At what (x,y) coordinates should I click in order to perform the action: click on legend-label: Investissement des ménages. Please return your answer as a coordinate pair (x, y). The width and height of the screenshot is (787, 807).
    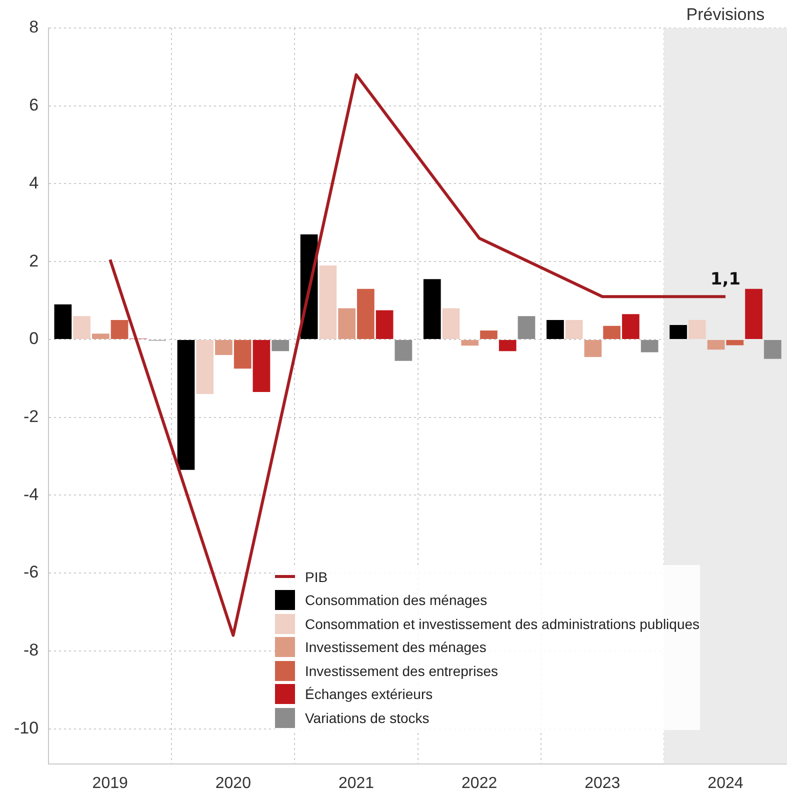
    Looking at the image, I should click on (395, 647).